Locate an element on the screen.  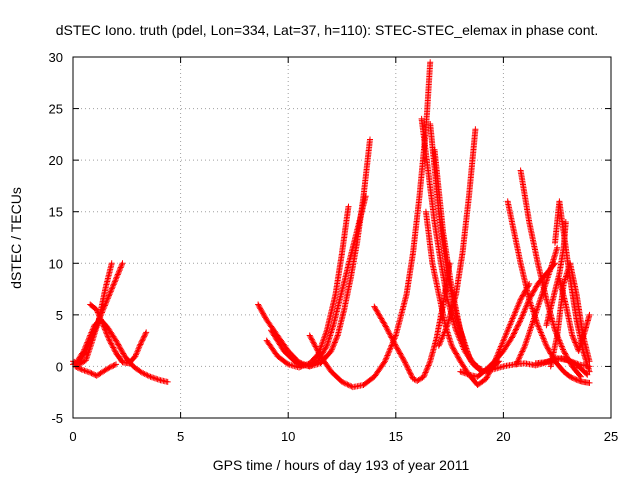
y-tick-label: 0 is located at coordinates (59, 366).